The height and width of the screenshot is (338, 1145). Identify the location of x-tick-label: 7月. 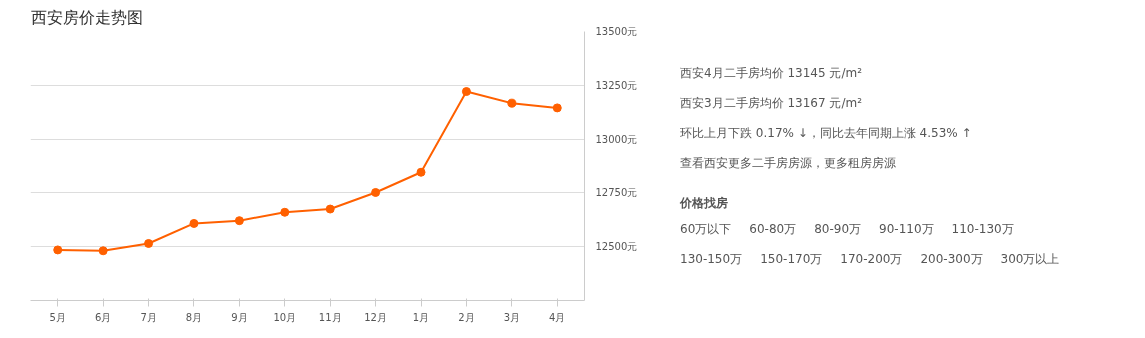
(148, 317).